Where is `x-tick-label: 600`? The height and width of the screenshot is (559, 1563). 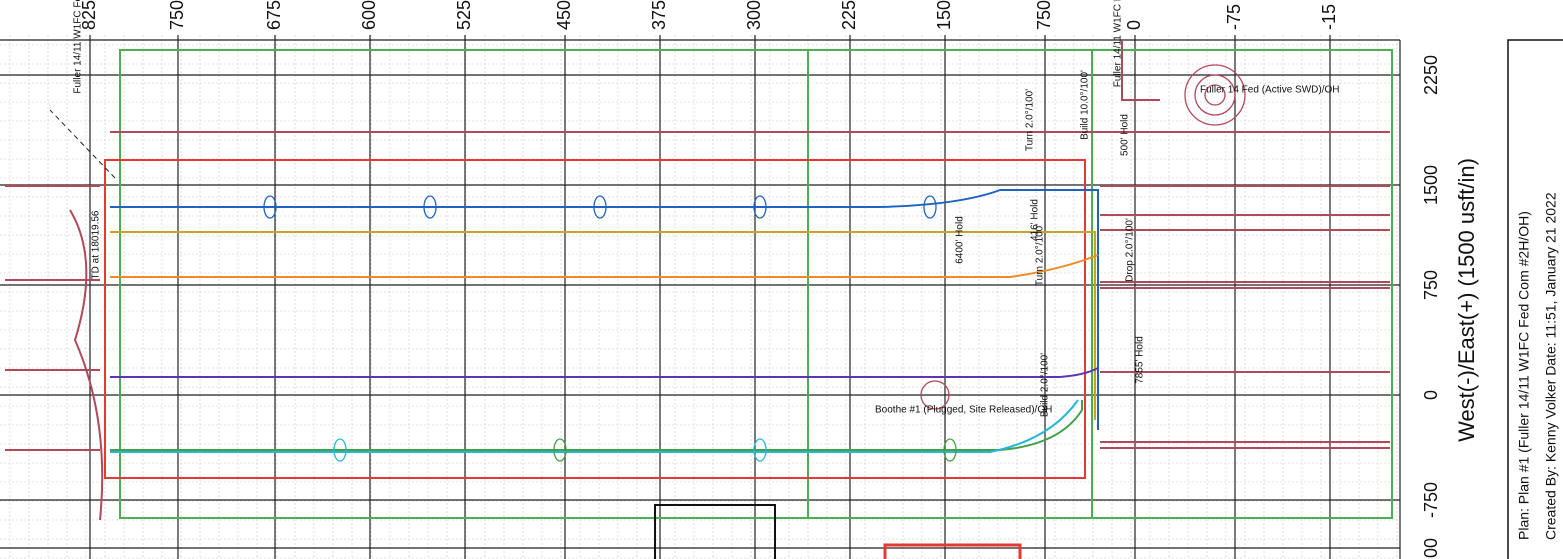
x-tick-label: 600 is located at coordinates (369, 15).